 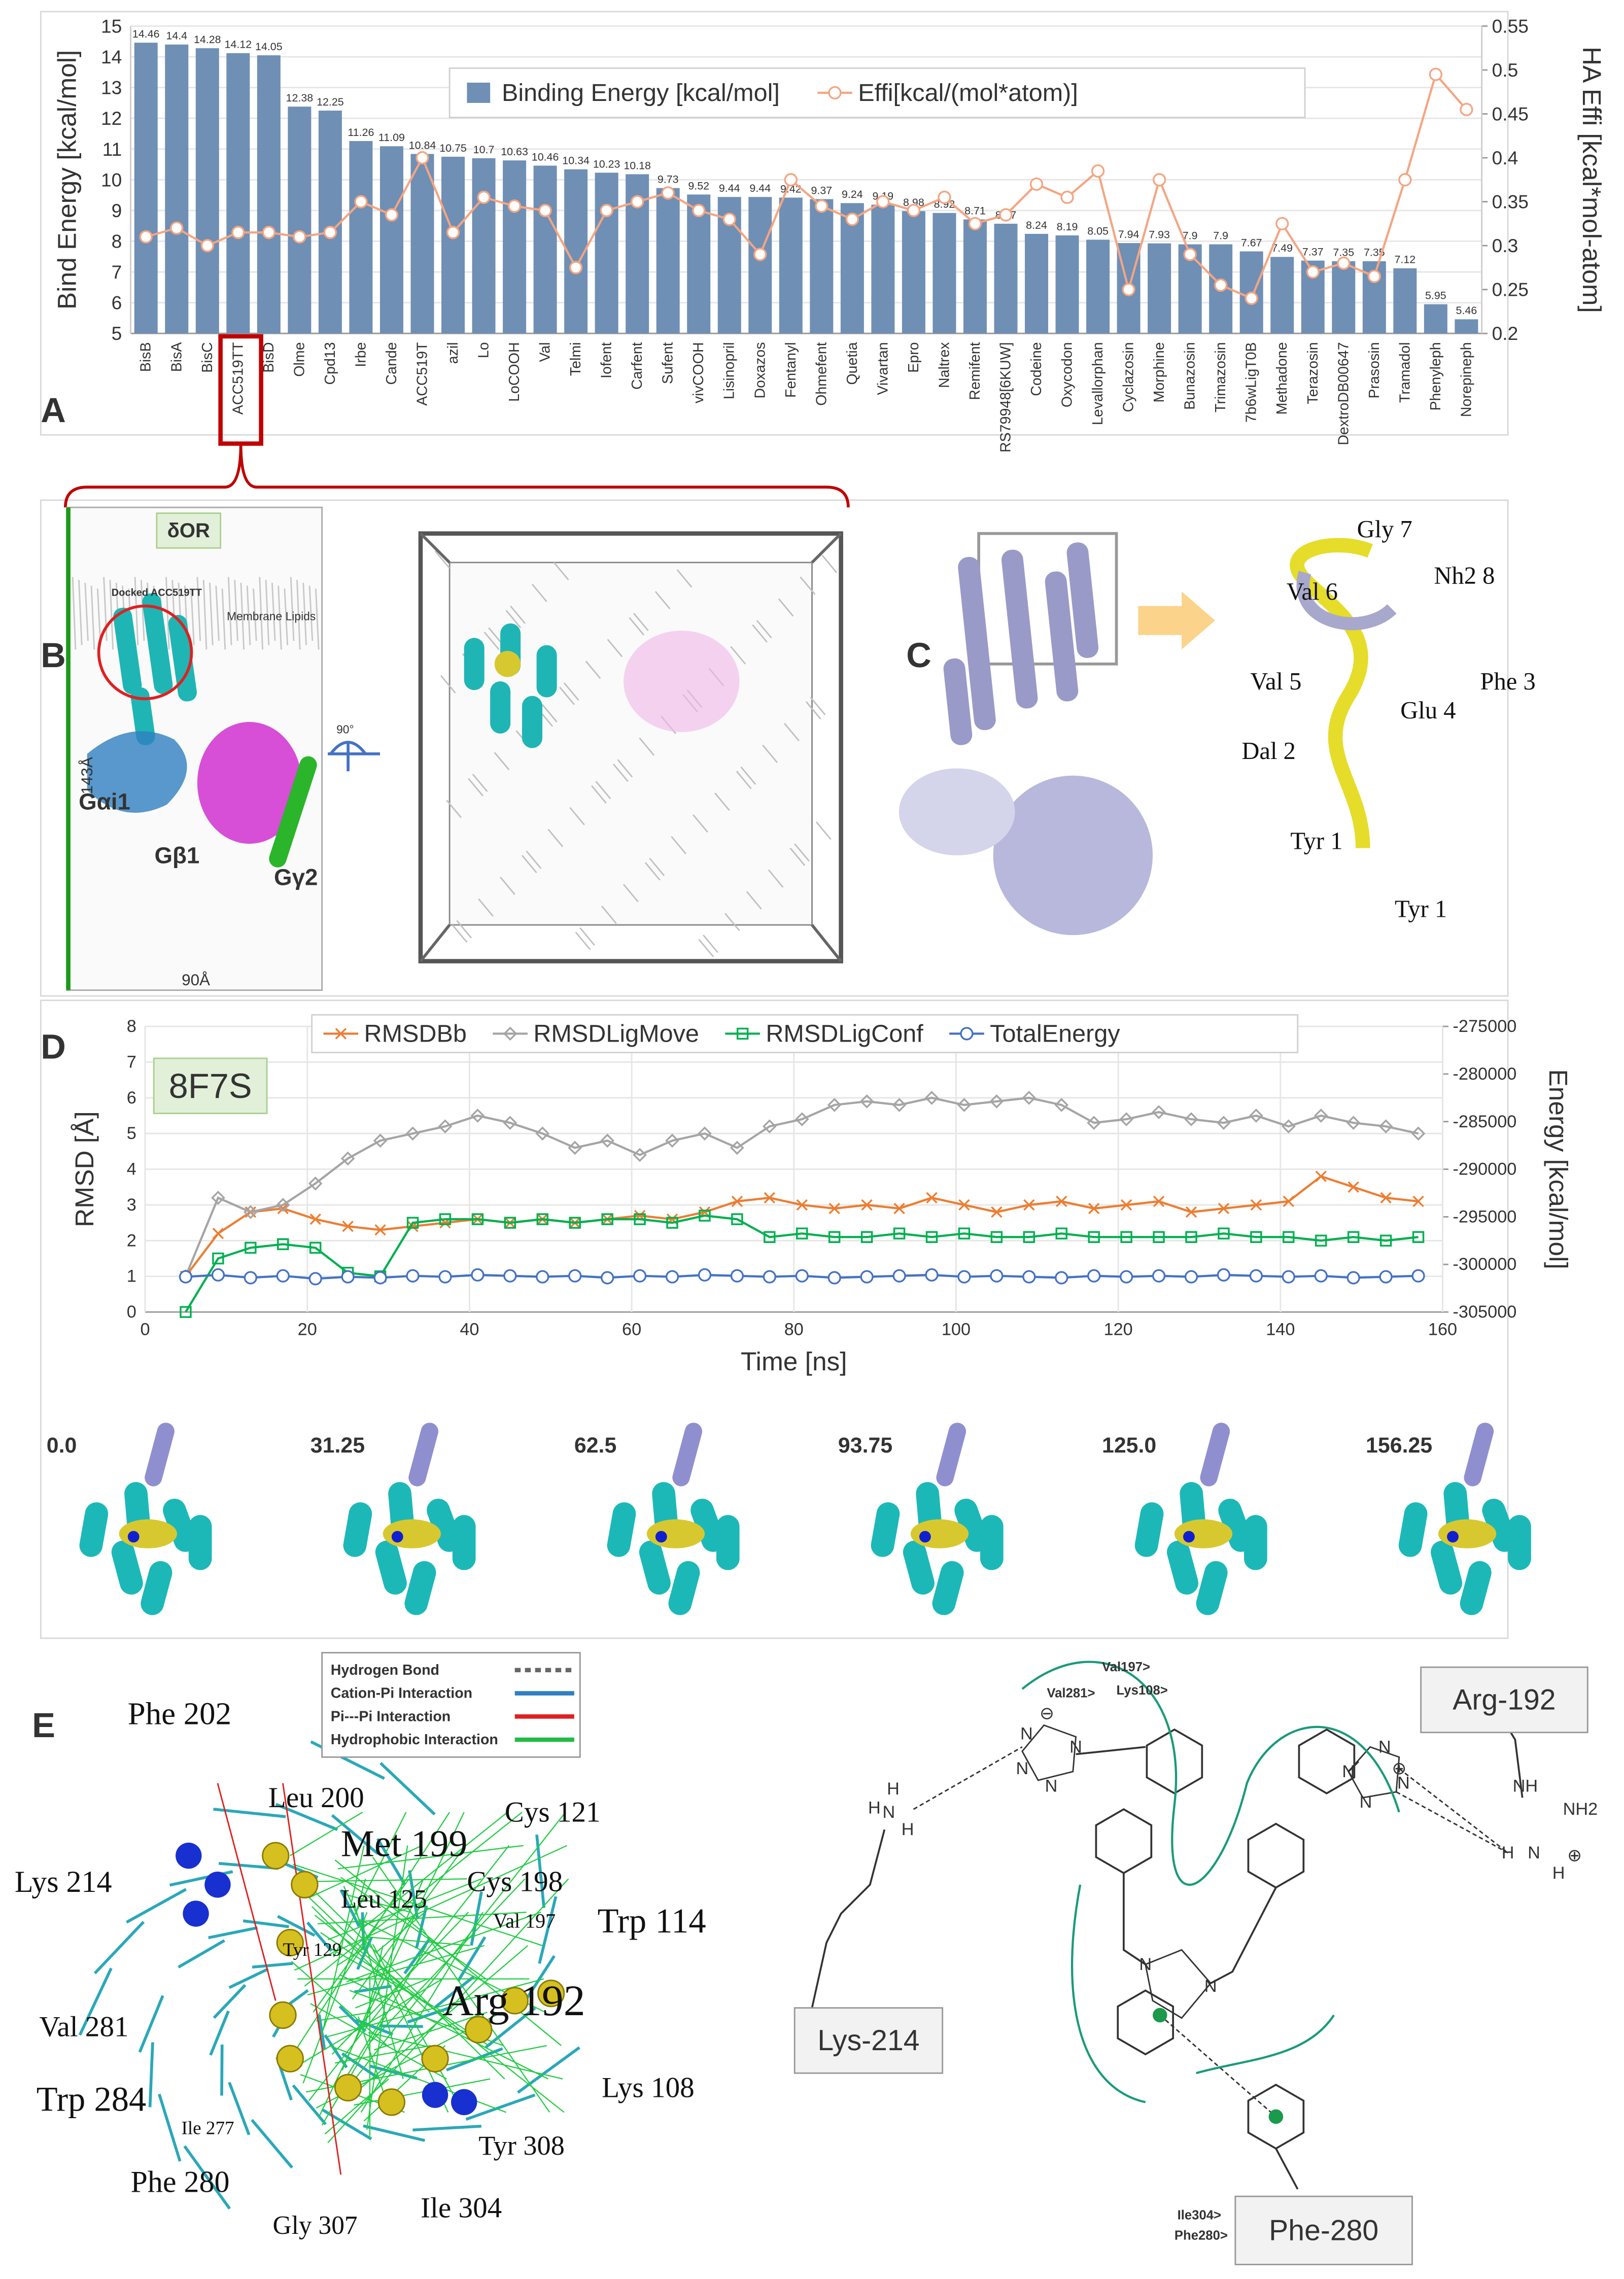 I want to click on y2-tick-label: 0.35, so click(x=1510, y=202).